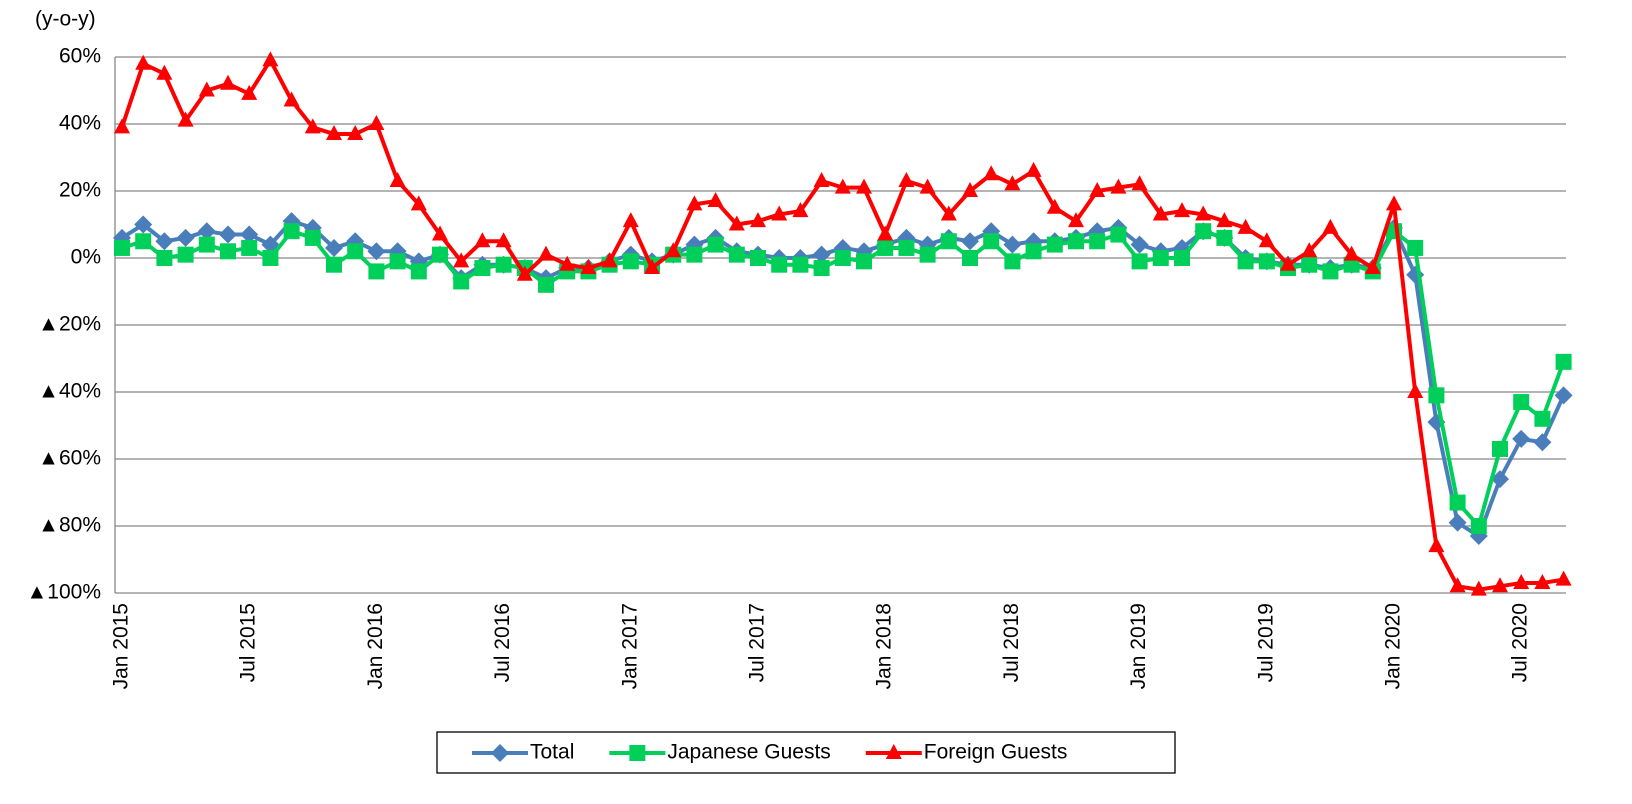  What do you see at coordinates (64, 592) in the screenshot?
I see `y-tick-label: ▲100%` at bounding box center [64, 592].